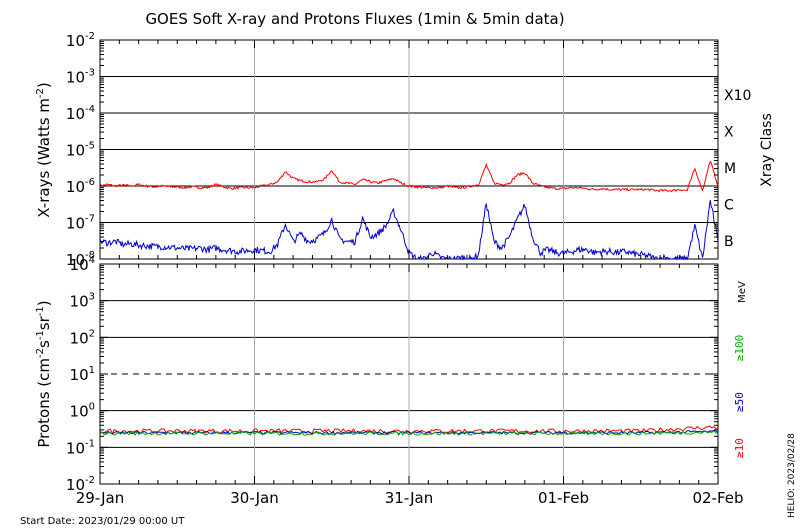 The width and height of the screenshot is (800, 530). Describe the element at coordinates (102, 521) in the screenshot. I see `start-date-label: Start Date: 2023/01/29 00:00 UT` at that location.